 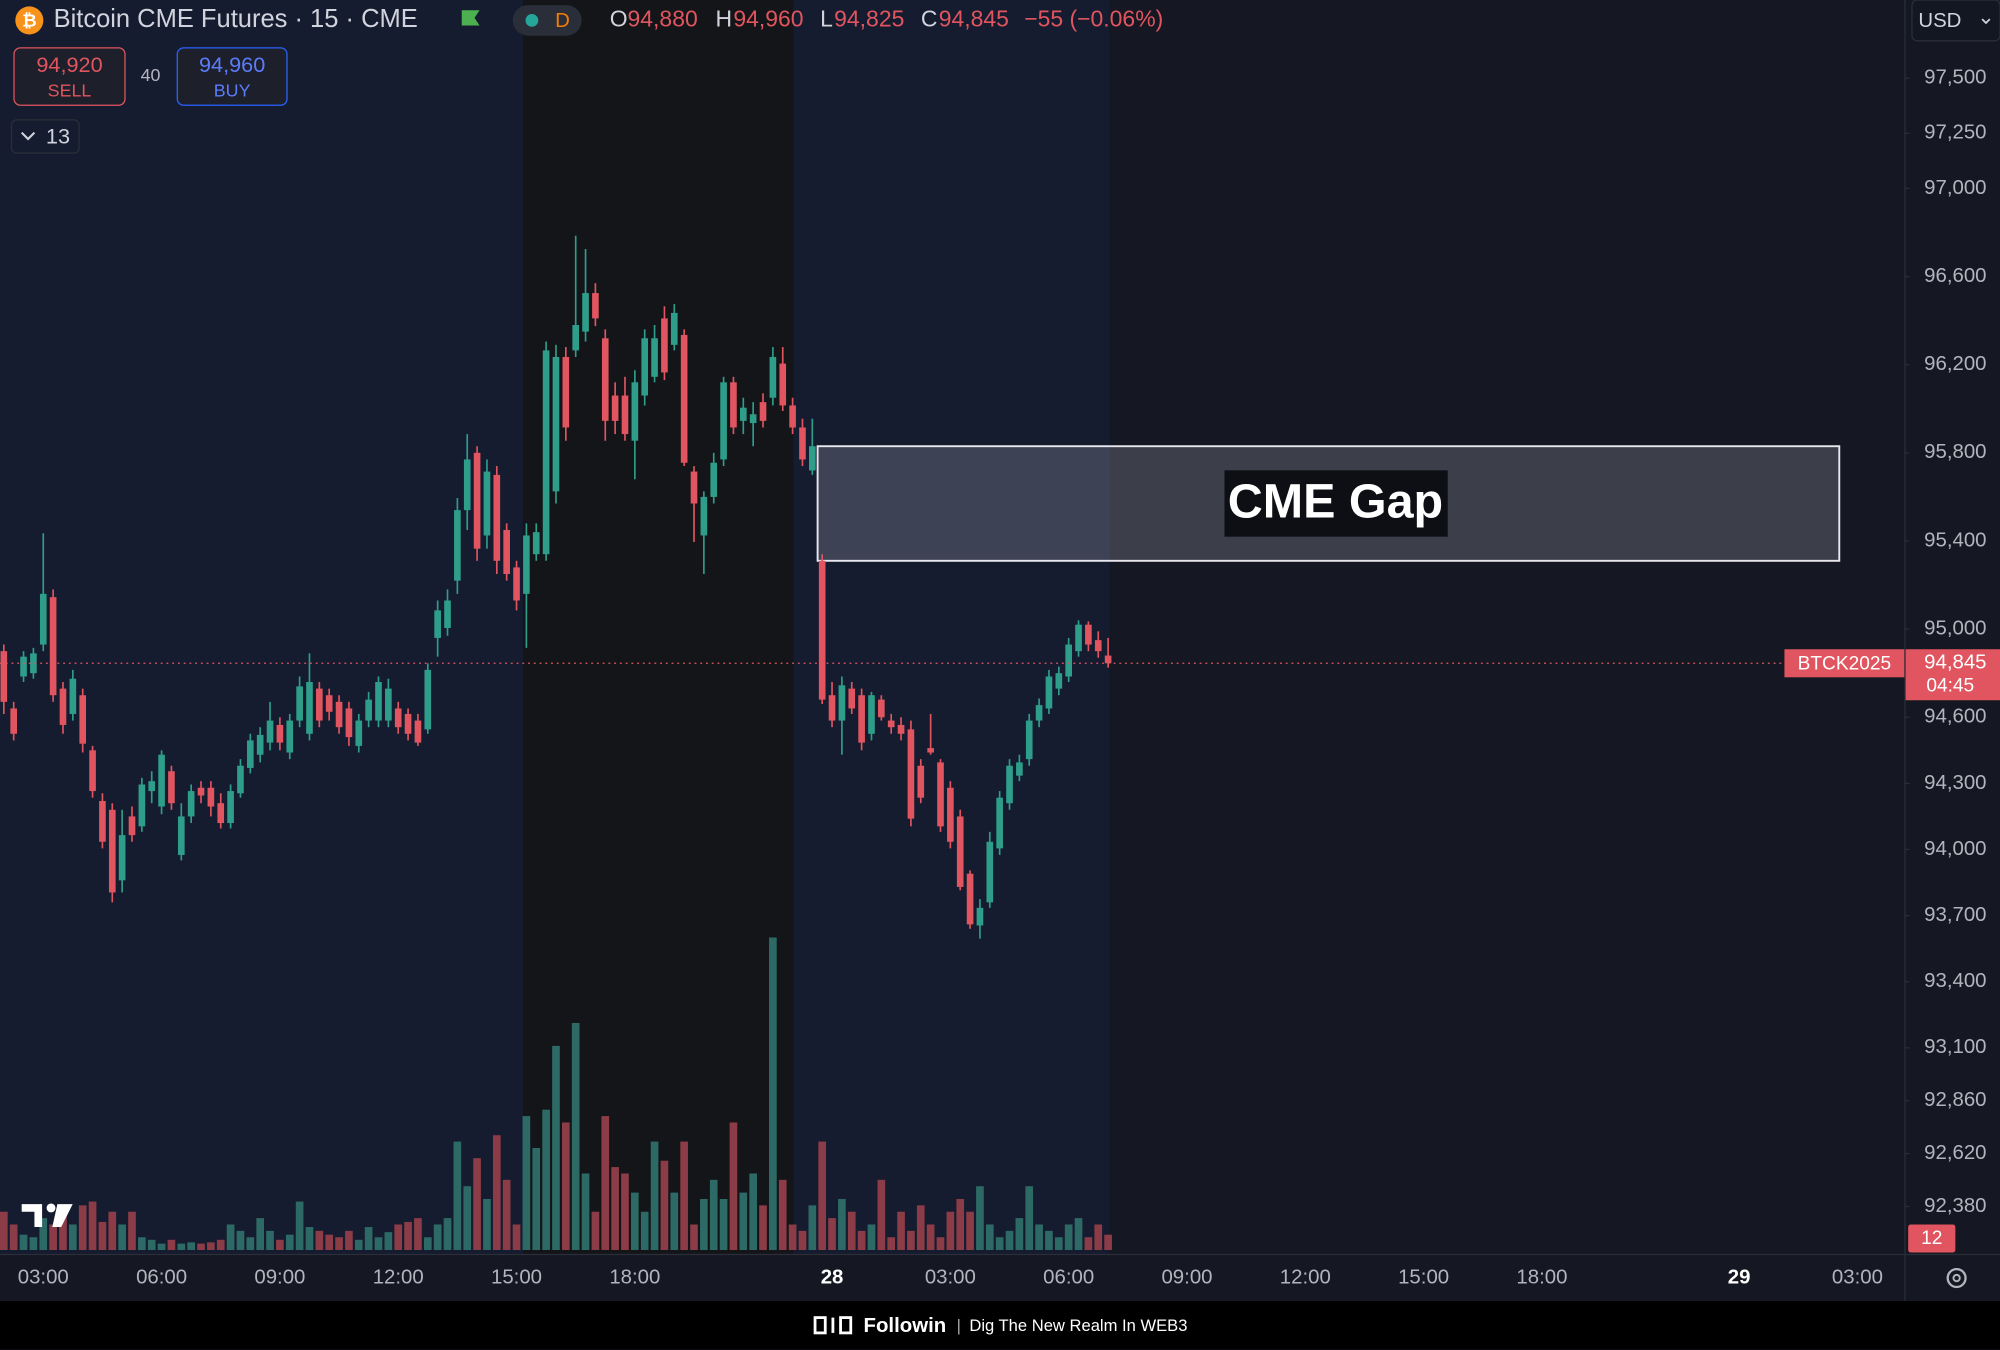 I want to click on y-tick-label: 93,400, so click(x=1955, y=981).